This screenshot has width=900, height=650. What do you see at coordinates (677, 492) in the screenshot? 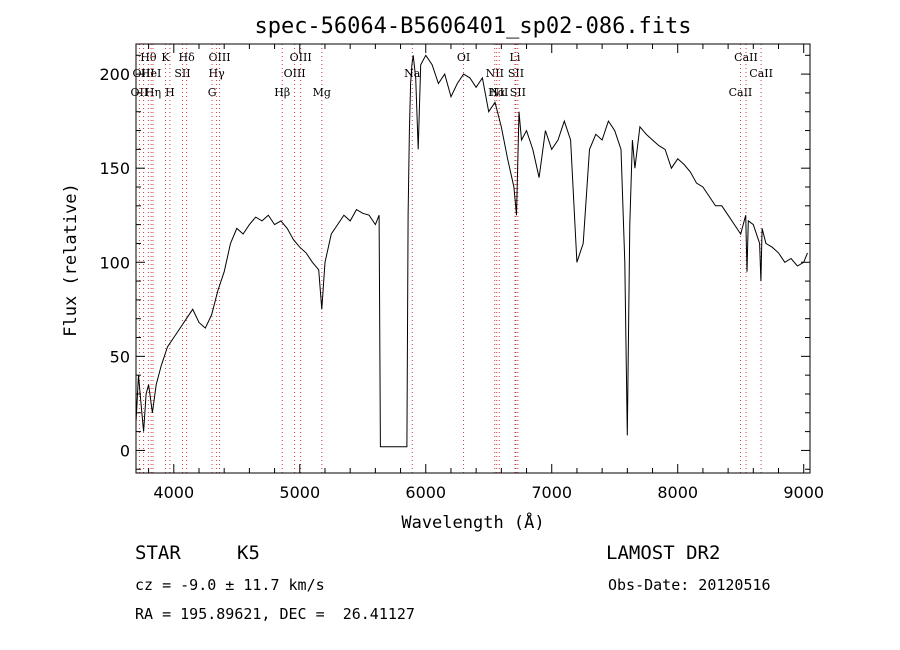
I see `x-tick-label: 8000` at bounding box center [677, 492].